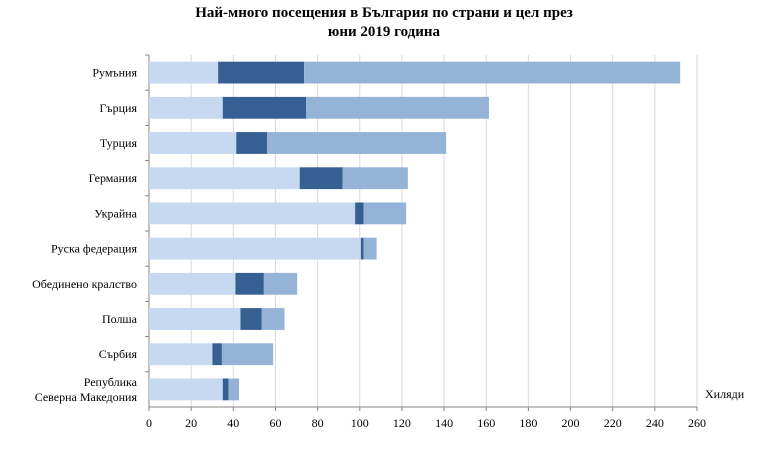  What do you see at coordinates (94, 249) in the screenshot?
I see `category-label: Руска федерация` at bounding box center [94, 249].